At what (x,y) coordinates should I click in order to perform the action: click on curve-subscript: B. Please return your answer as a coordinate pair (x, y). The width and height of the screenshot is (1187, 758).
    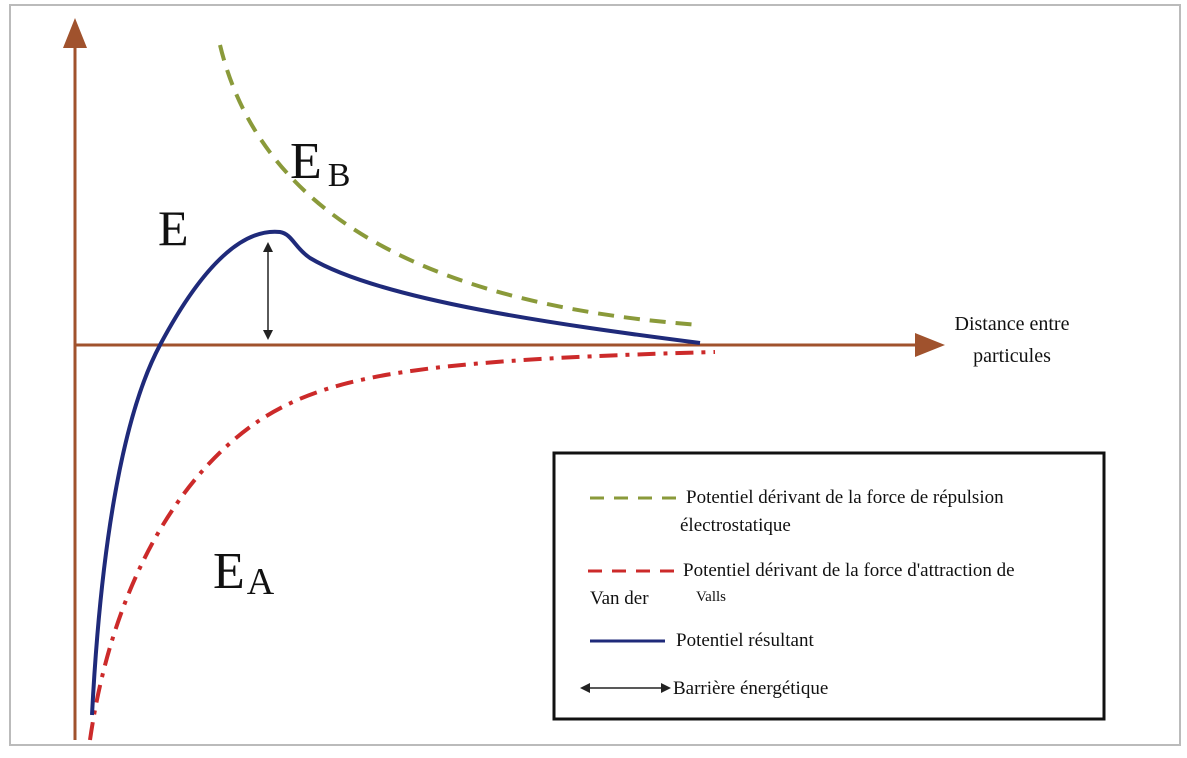
    Looking at the image, I should click on (339, 175).